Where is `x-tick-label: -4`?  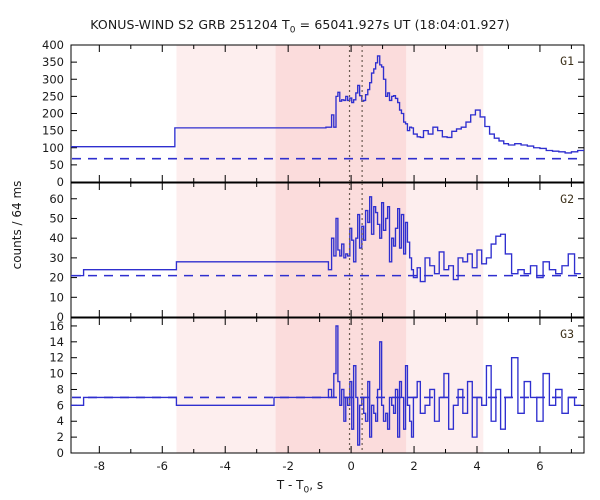 x-tick-label: -4 is located at coordinates (224, 466).